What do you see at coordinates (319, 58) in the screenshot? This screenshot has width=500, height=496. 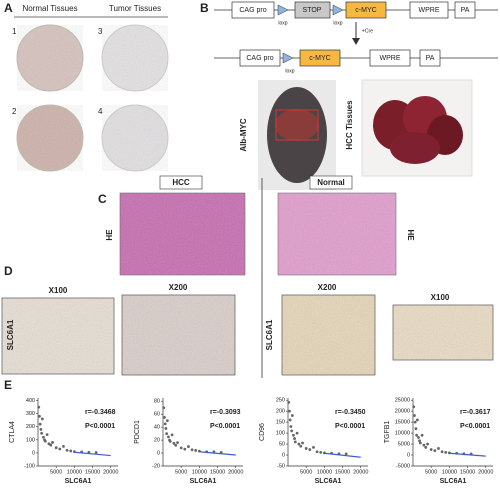 I see `element-label: c-MYC` at bounding box center [319, 58].